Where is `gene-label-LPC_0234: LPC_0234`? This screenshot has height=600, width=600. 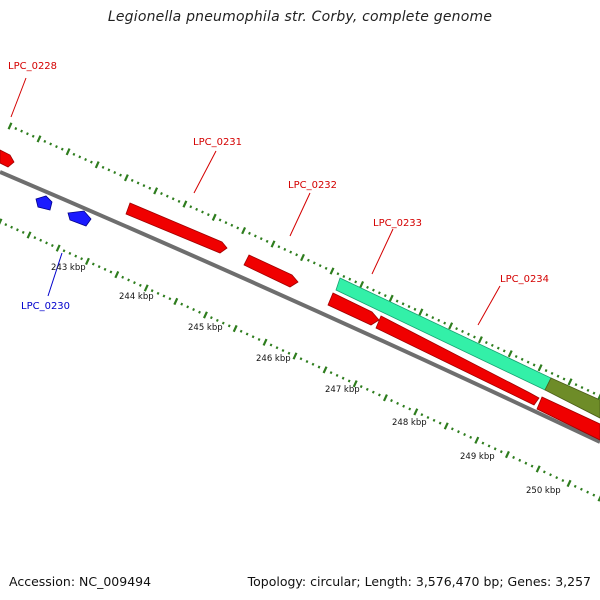 gene-label-LPC_0234: LPC_0234 is located at coordinates (524, 279).